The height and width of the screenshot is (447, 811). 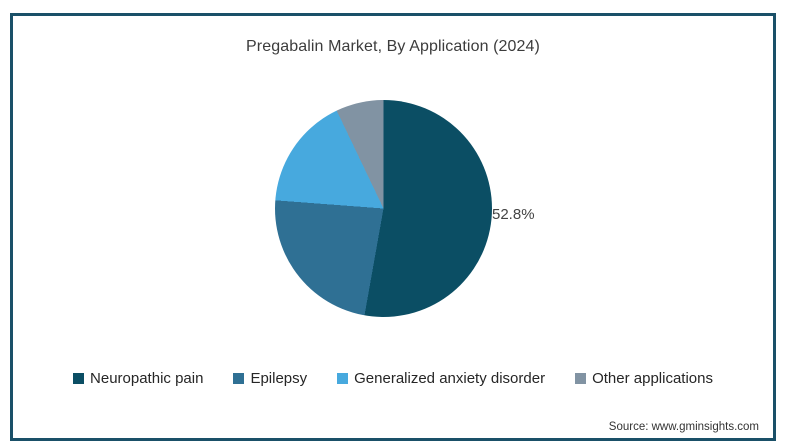 I want to click on pie-data-label-neuropathic-pain: 52.8%, so click(x=513, y=214).